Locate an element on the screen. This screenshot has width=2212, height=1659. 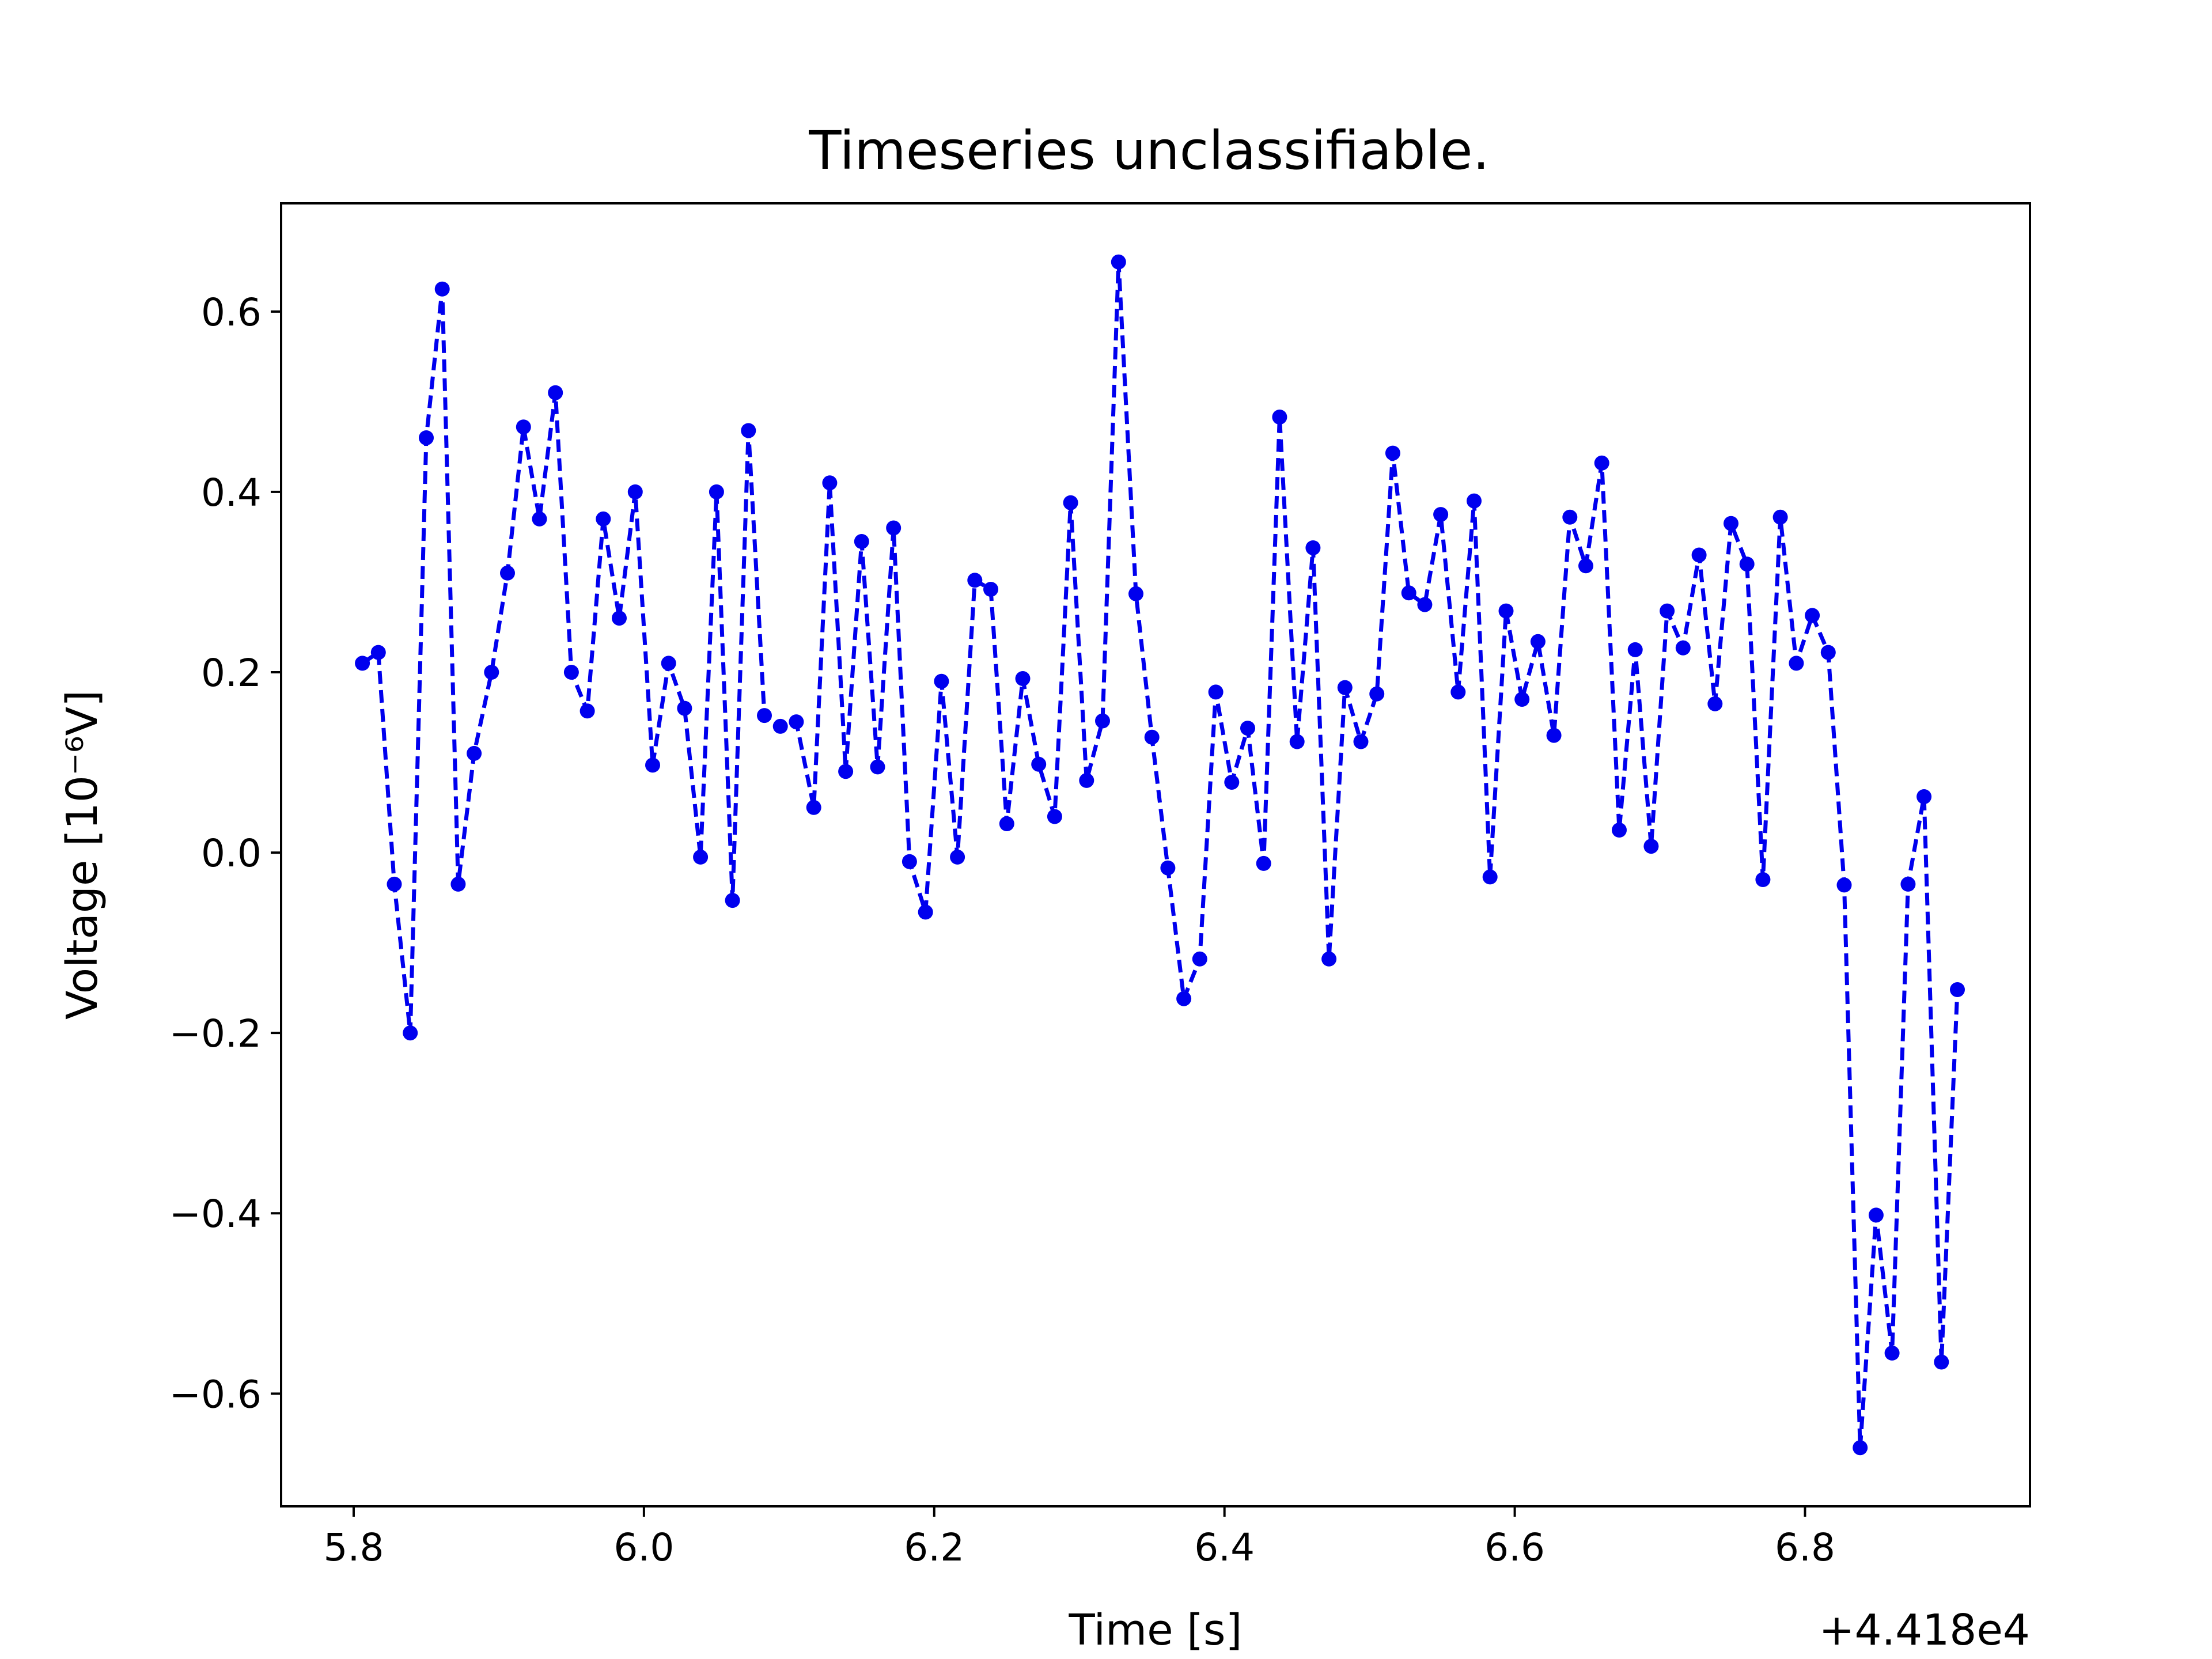
y-tick-label: −0.4 is located at coordinates (215, 1214).